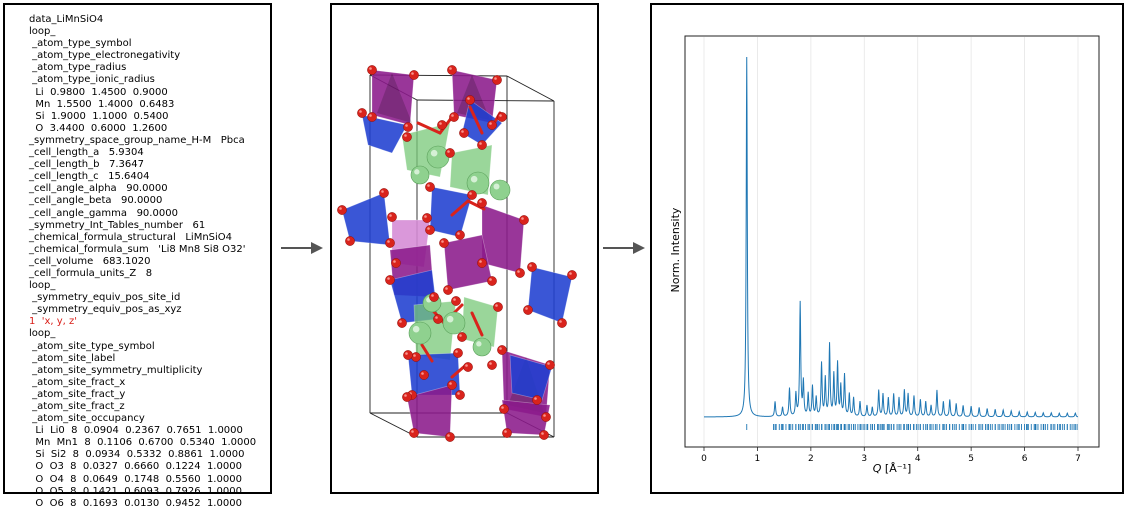  What do you see at coordinates (98, 92) in the screenshot?
I see `cif-line: Li 0.9800 1.4500 0.9000` at bounding box center [98, 92].